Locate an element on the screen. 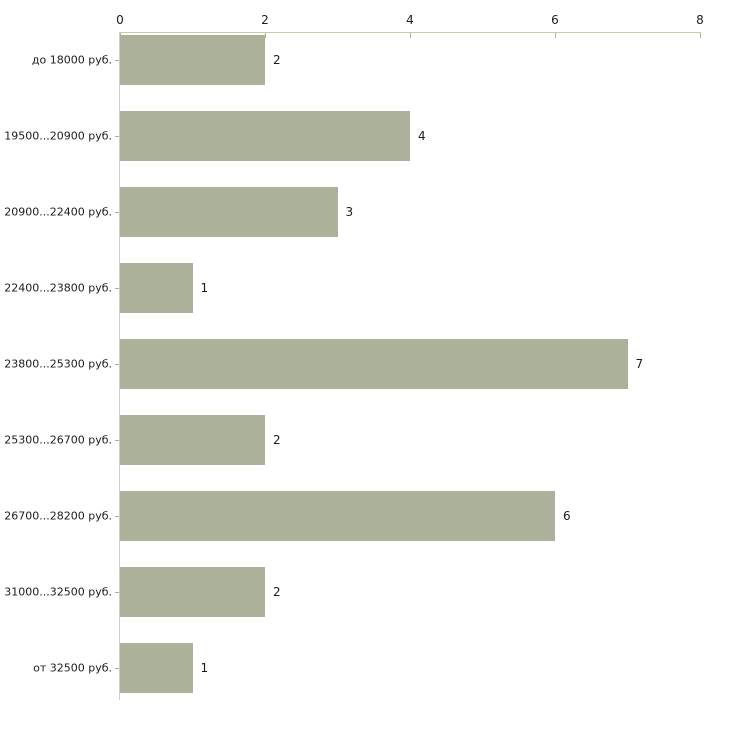 The image size is (730, 730). category-label: 31000...32500 руб. is located at coordinates (58, 592).